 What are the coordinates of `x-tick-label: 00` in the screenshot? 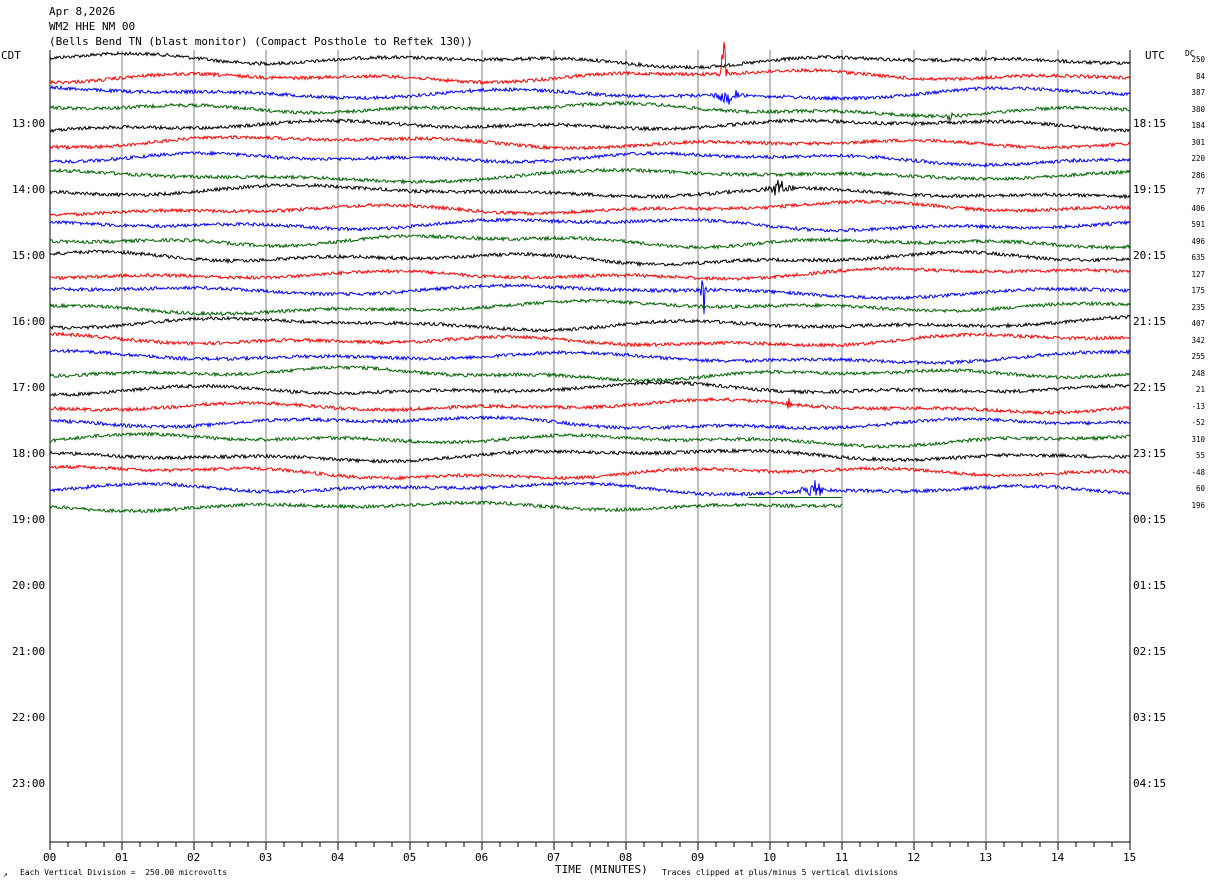 It's located at (50, 857).